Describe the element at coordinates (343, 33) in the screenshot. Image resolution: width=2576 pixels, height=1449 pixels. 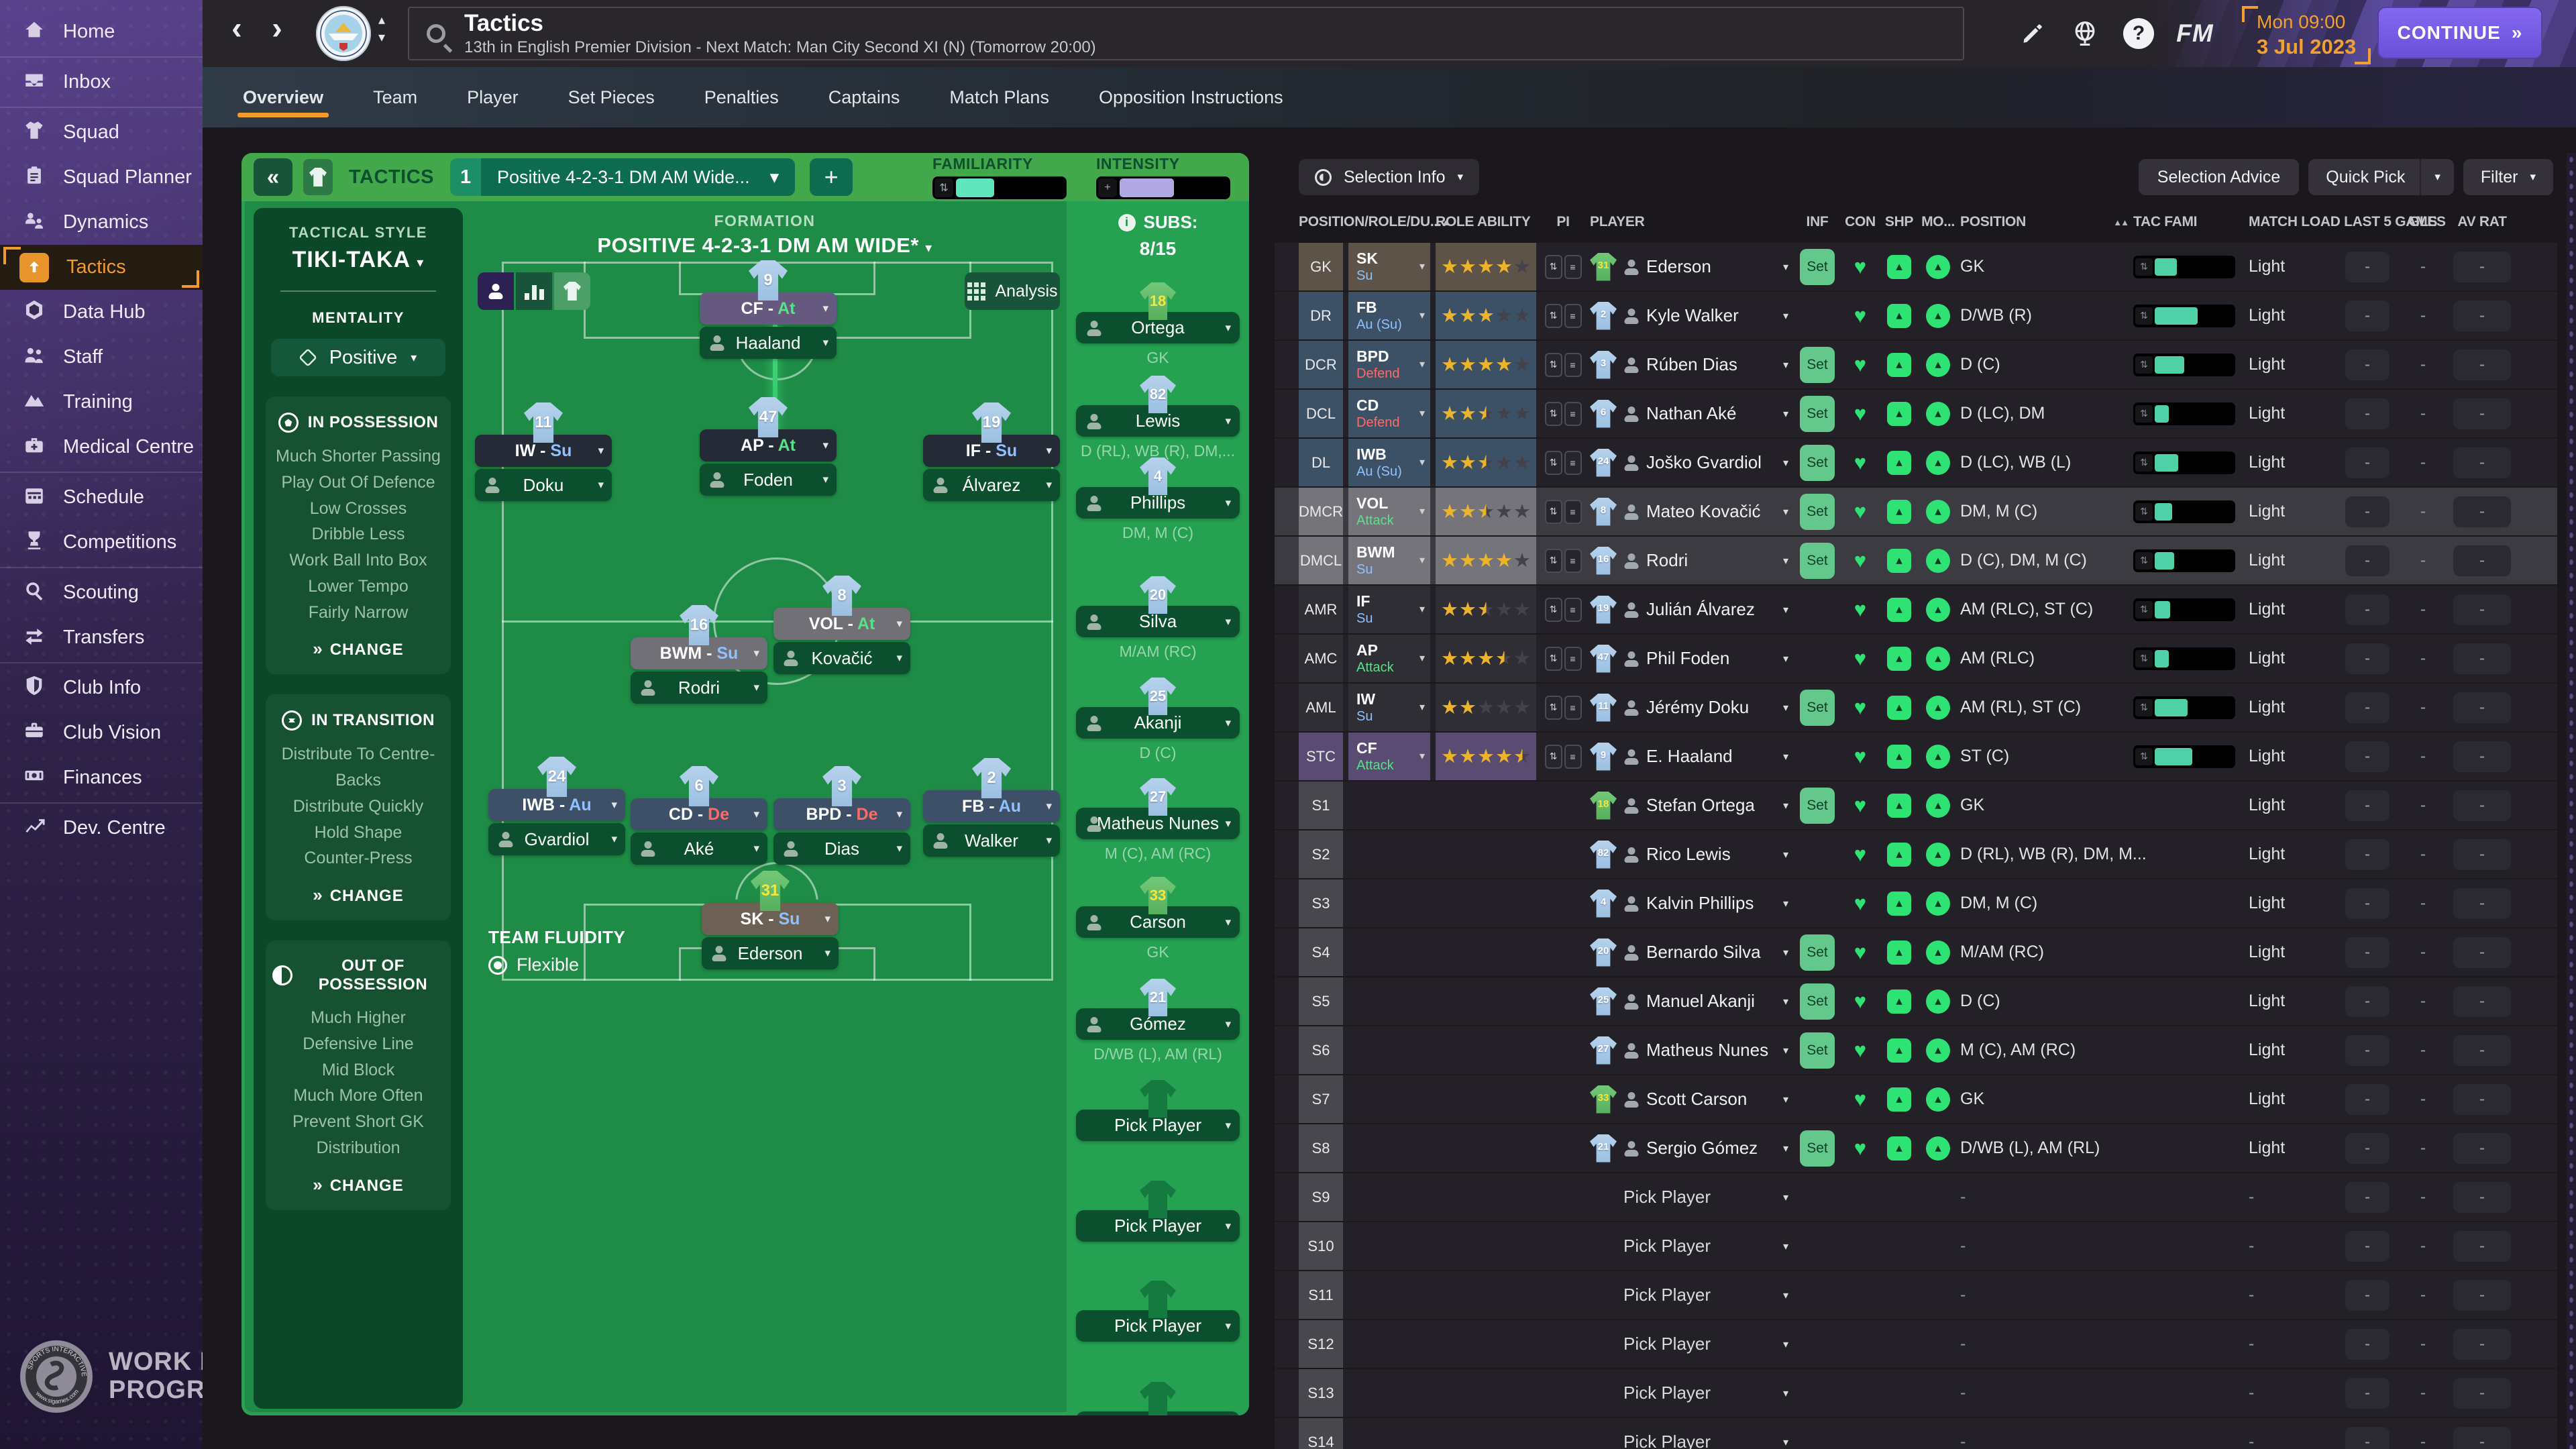
I see `club-badge` at that location.